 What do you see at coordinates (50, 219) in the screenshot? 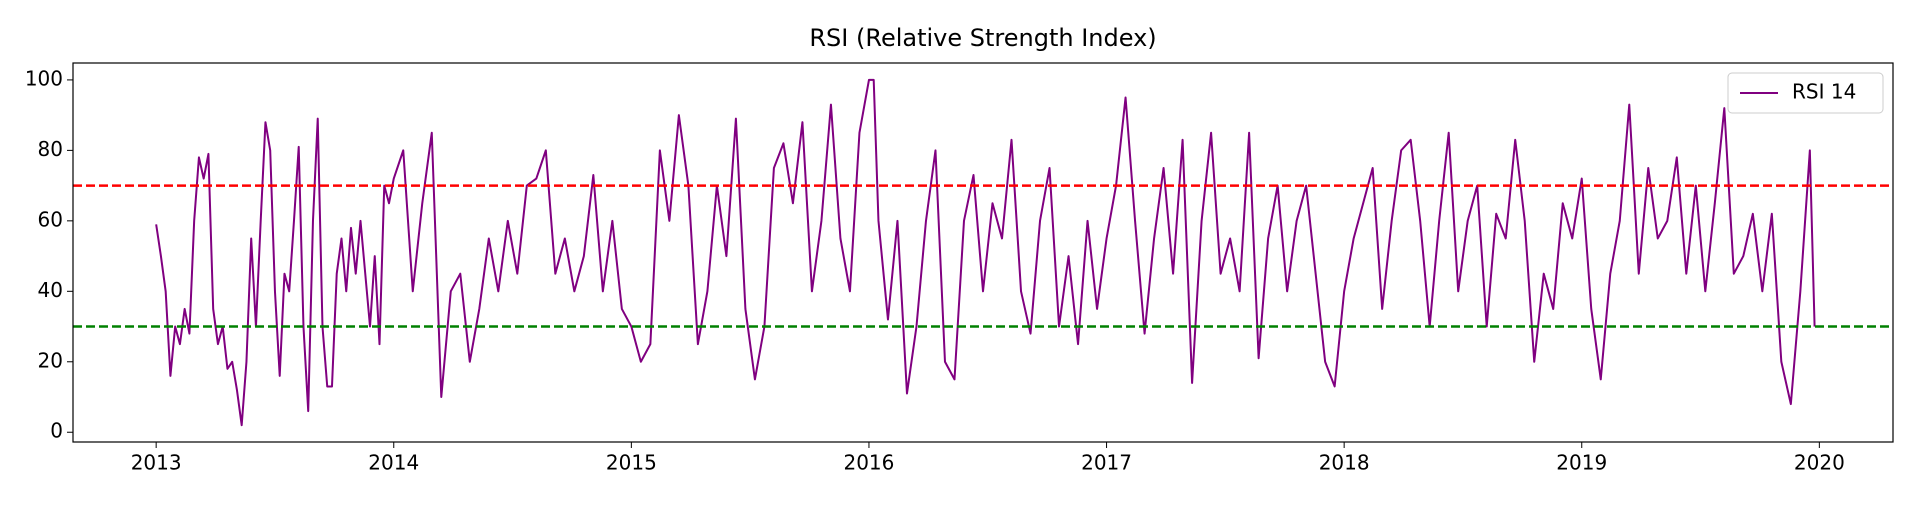
I see `y-tick-label: 60` at bounding box center [50, 219].